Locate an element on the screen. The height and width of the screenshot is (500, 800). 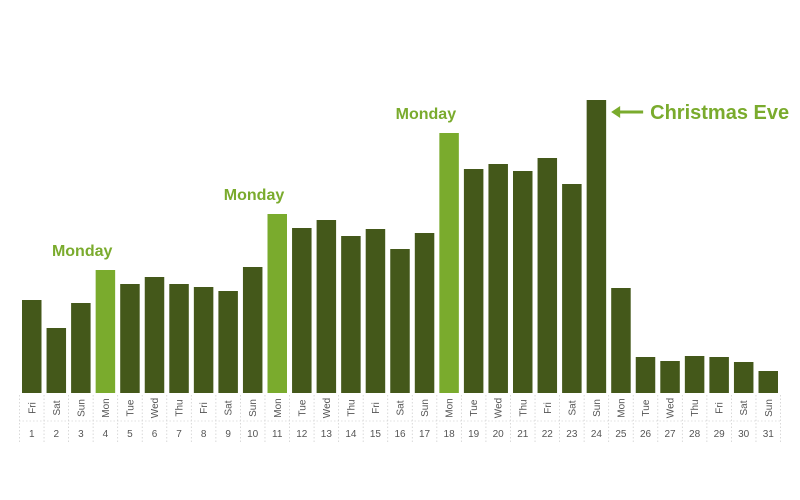
date-label: 9 is located at coordinates (228, 434).